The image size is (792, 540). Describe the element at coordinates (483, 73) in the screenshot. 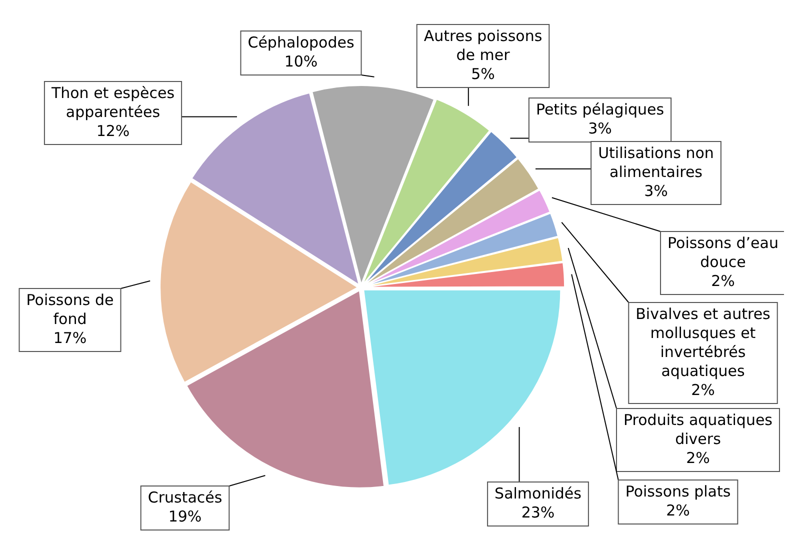

I see `data-label: 5%` at that location.